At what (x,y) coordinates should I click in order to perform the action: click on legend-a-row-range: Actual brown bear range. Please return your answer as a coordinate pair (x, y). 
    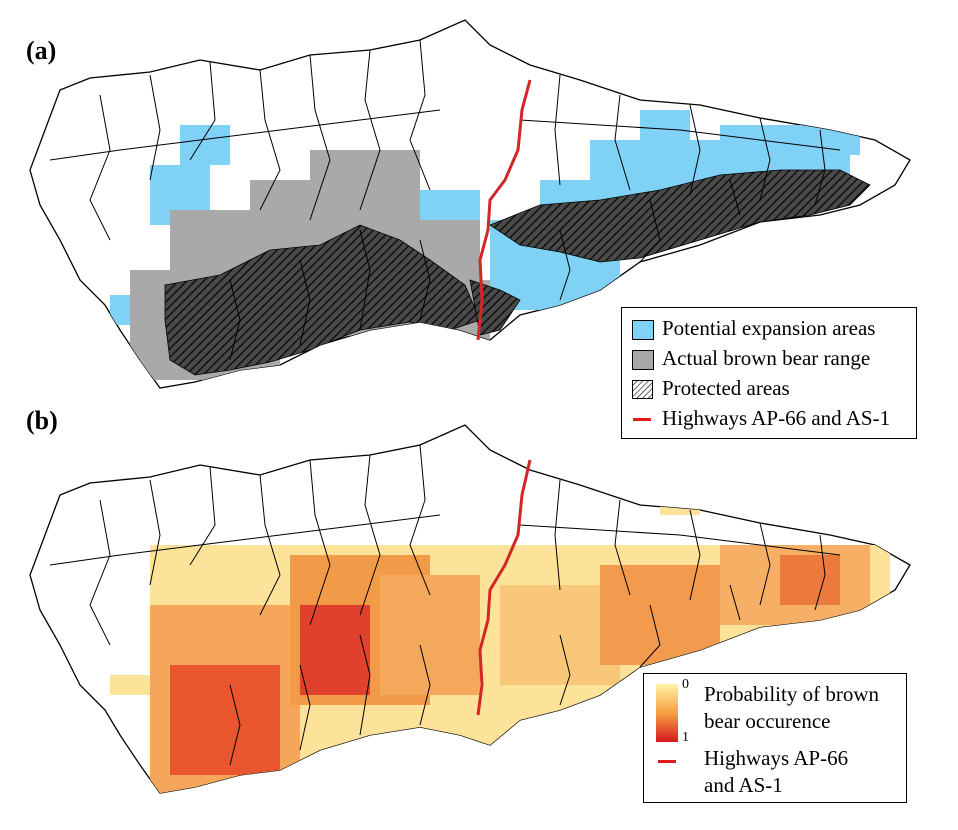
    Looking at the image, I should click on (769, 360).